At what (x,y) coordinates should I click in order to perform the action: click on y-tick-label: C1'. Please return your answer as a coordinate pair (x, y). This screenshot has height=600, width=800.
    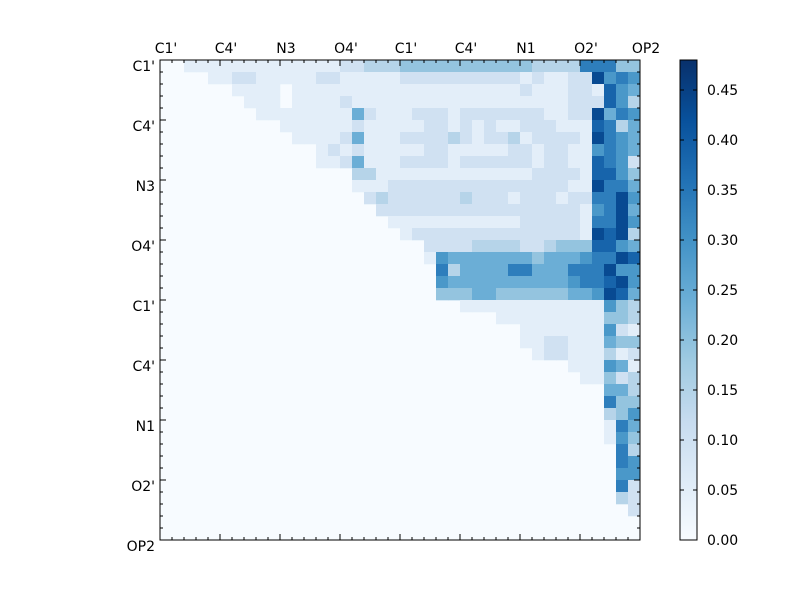
    Looking at the image, I should click on (143, 307).